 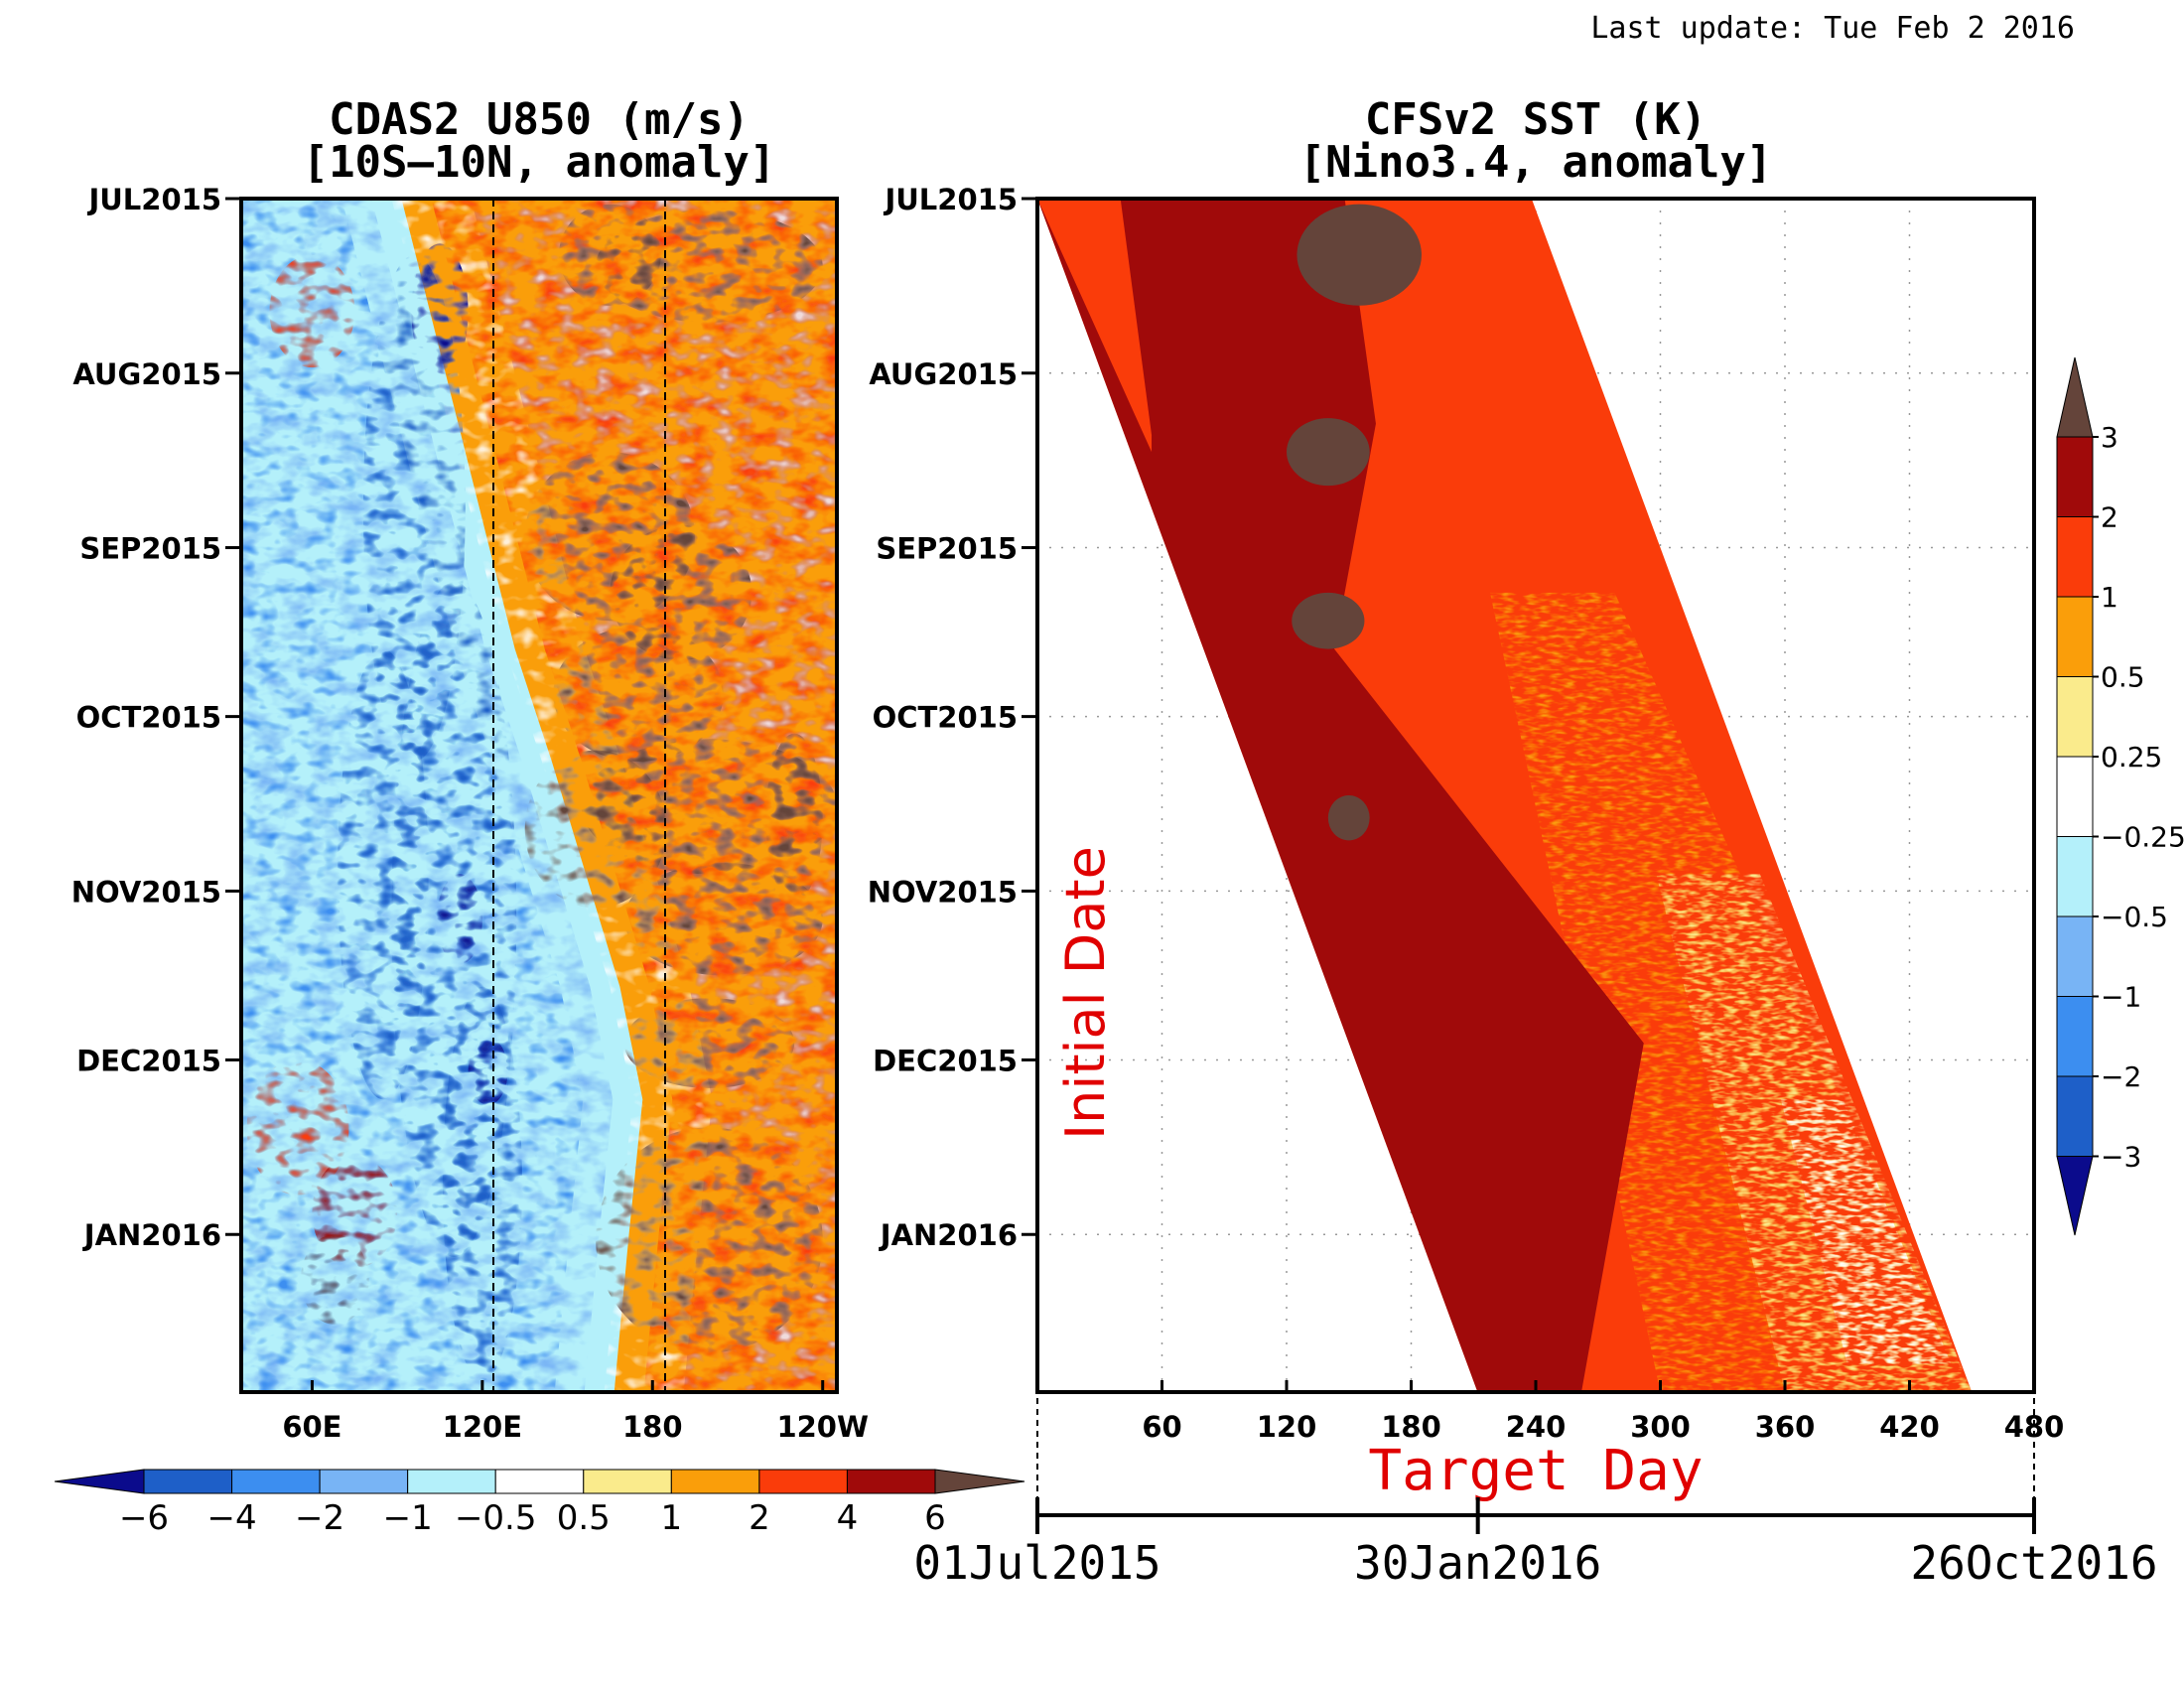 What do you see at coordinates (948, 1235) in the screenshot?
I see `right-y-tick-label: JAN2016` at bounding box center [948, 1235].